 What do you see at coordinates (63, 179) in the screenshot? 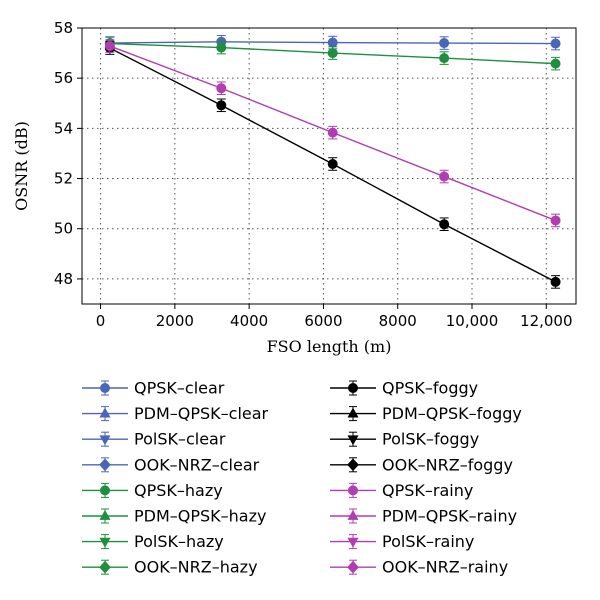
I see `y-tick-label: 52` at bounding box center [63, 179].